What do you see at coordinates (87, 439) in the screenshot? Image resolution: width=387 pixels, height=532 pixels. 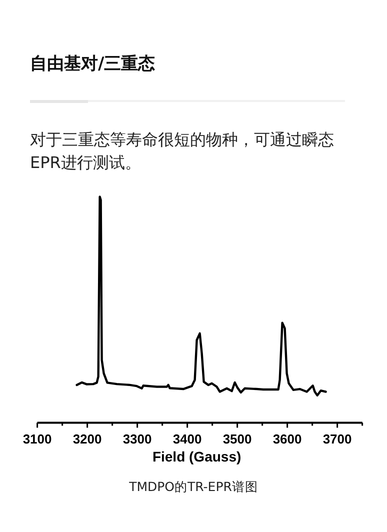 I see `xtick: 3200` at bounding box center [87, 439].